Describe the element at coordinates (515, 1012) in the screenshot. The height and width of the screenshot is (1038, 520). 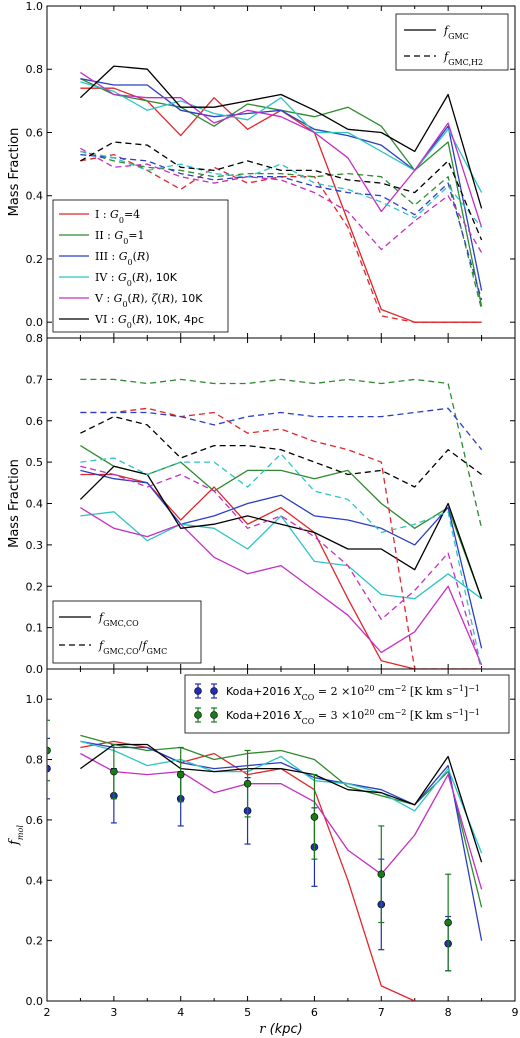
I see `x-tick-label: 9` at that location.